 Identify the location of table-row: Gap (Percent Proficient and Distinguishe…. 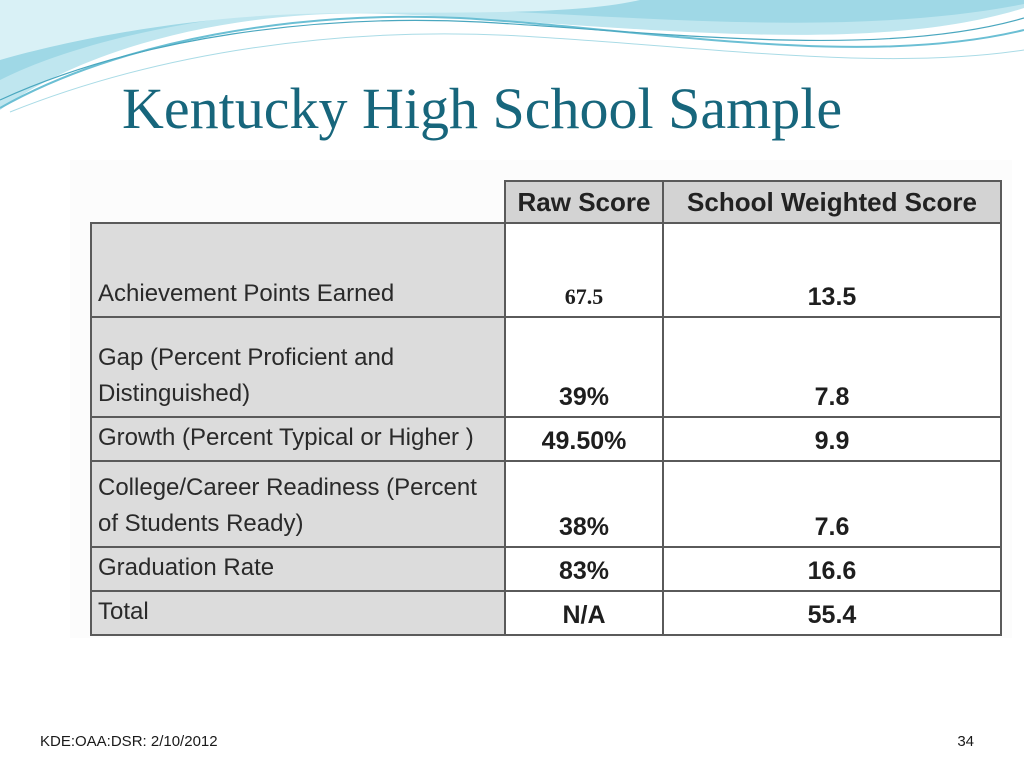
(546, 367).